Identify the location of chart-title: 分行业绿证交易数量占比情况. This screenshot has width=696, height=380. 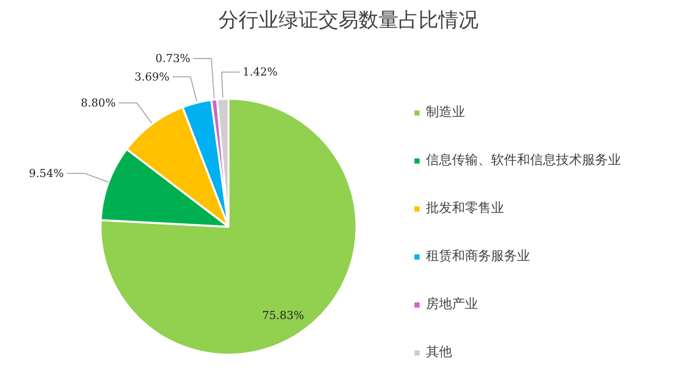
(348, 20).